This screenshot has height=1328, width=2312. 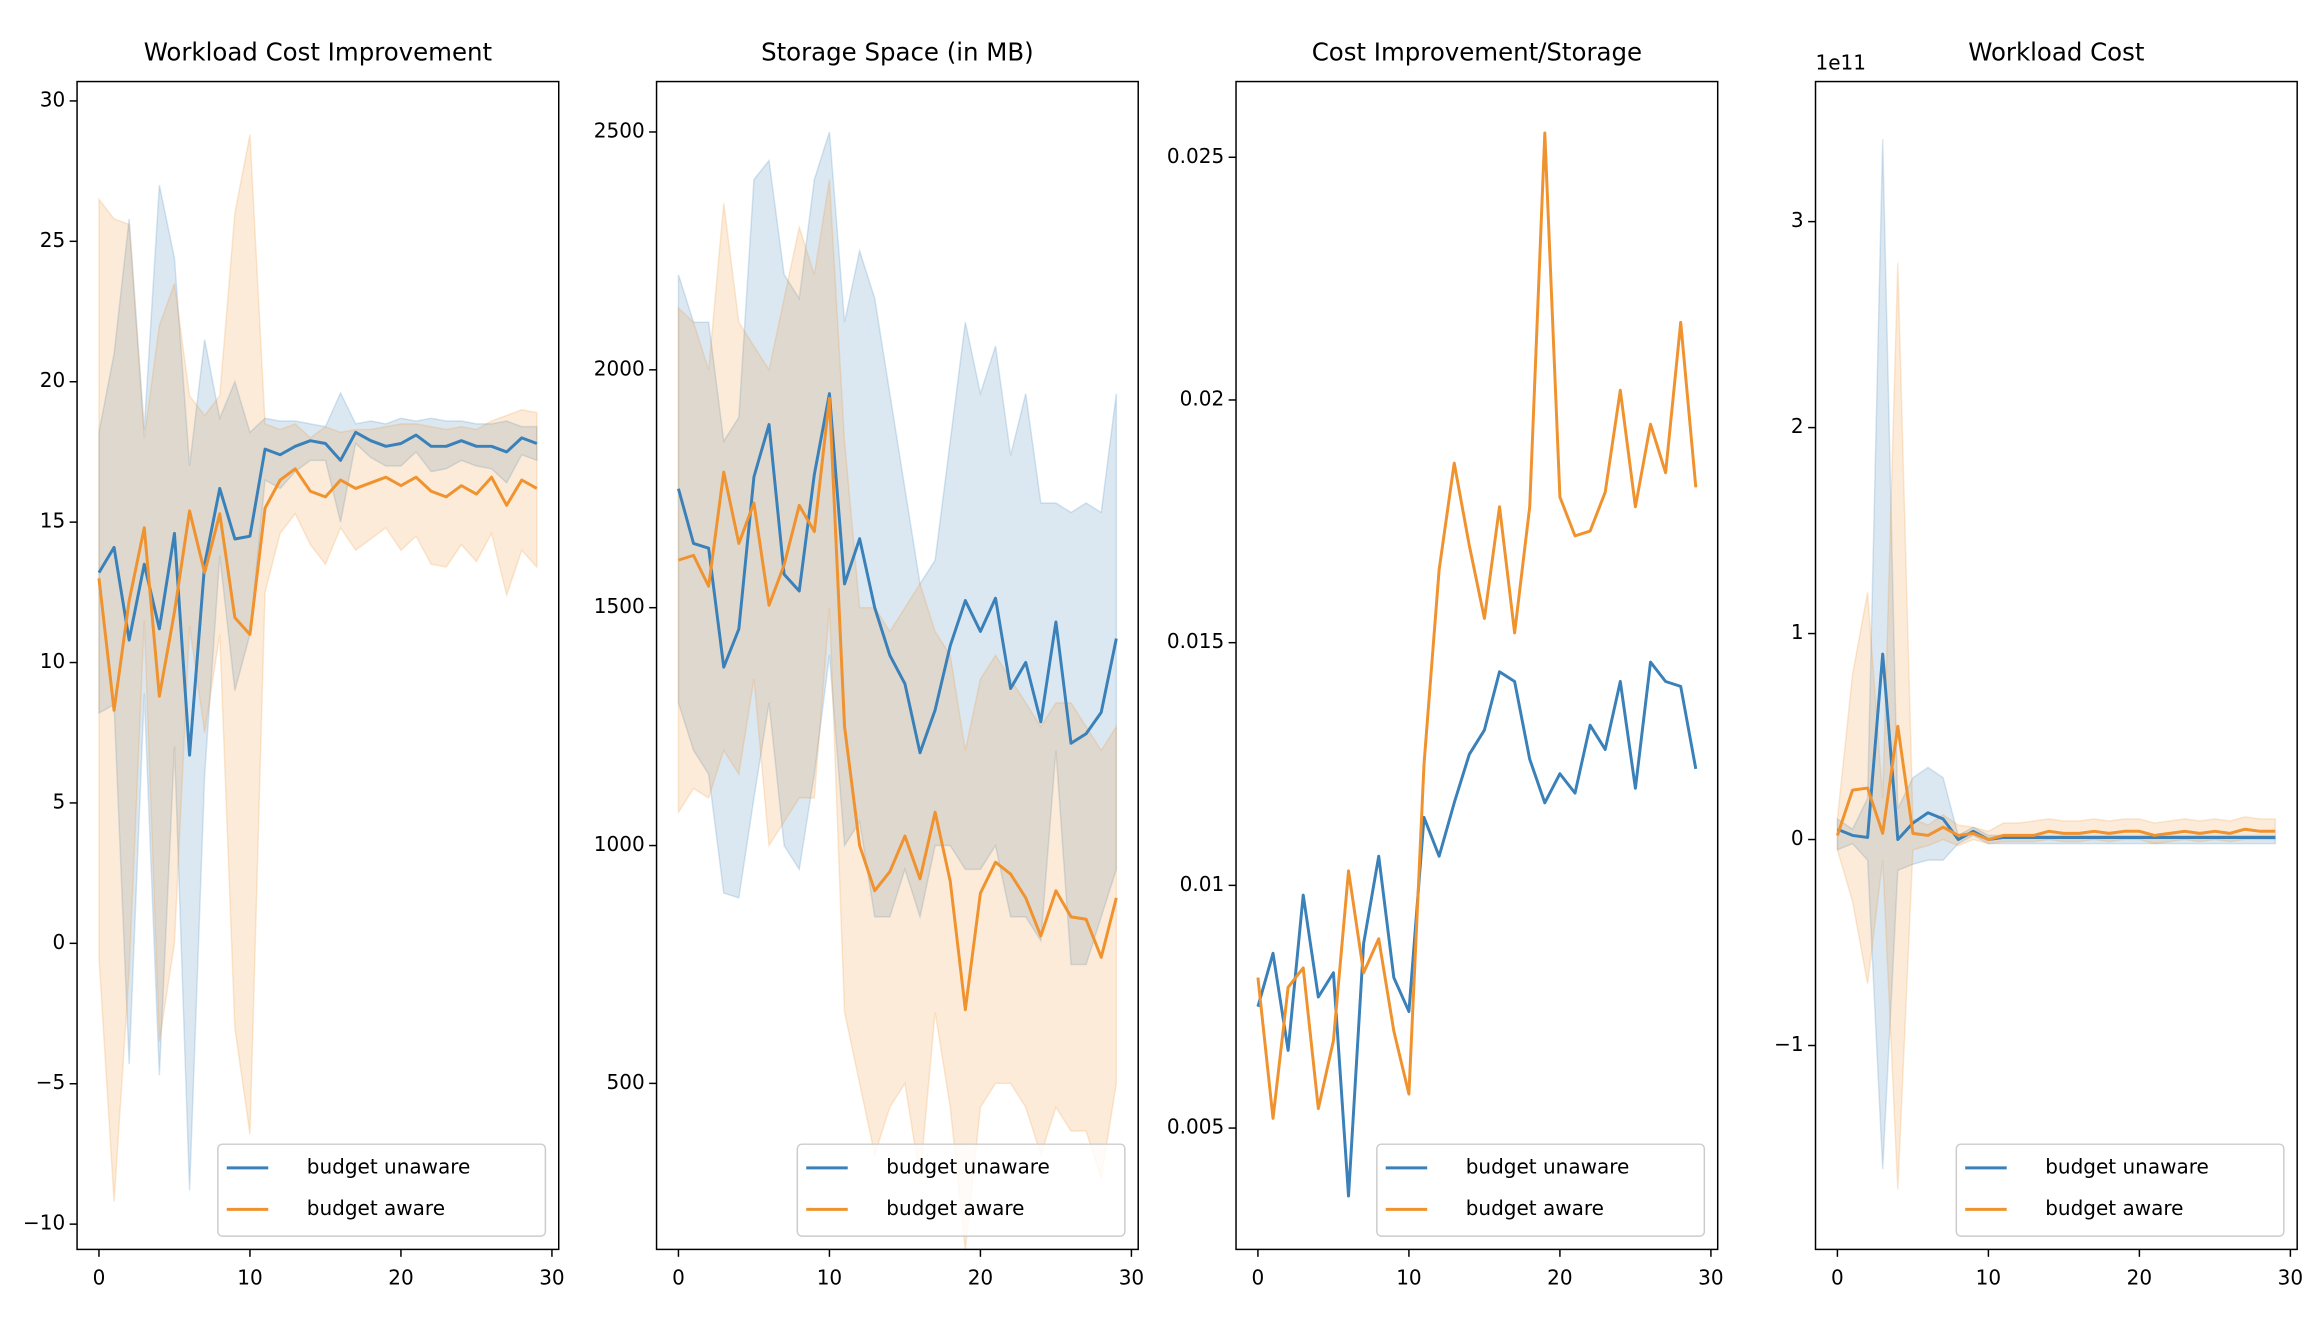 I want to click on y-tick-label: 15, so click(x=52, y=521).